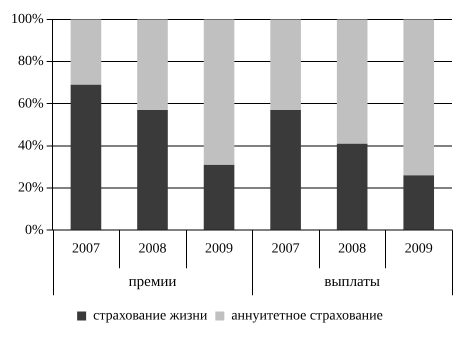  I want to click on y-tick-label: 20%, so click(31, 188).